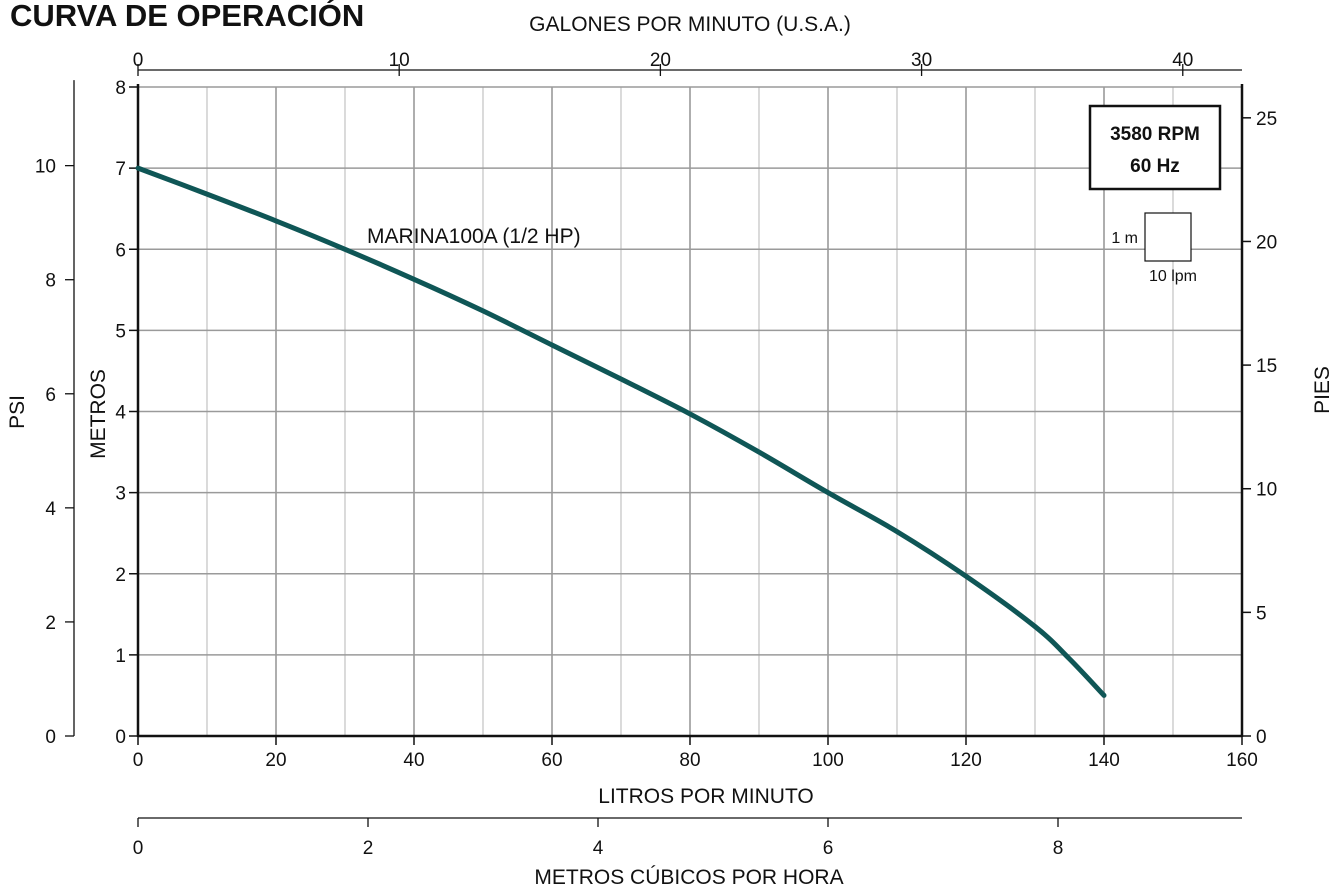 The width and height of the screenshot is (1341, 890). Describe the element at coordinates (474, 236) in the screenshot. I see `series-label-marina100a: MARINA100A (1/2 HP)` at that location.